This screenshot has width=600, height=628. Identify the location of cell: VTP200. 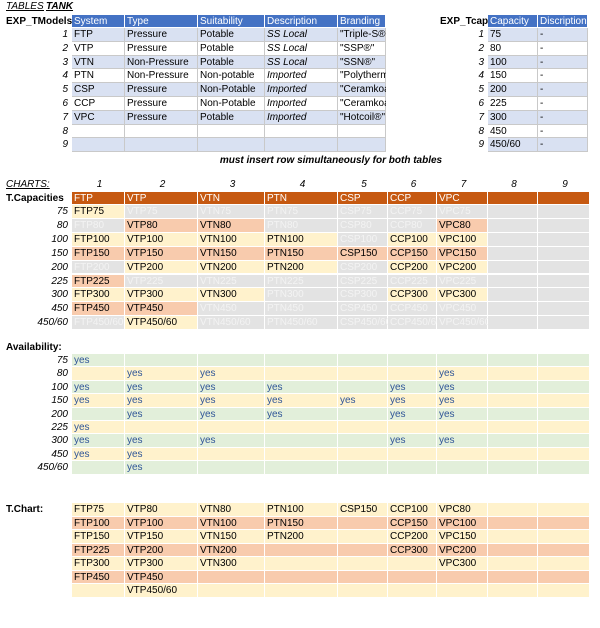
(161, 267).